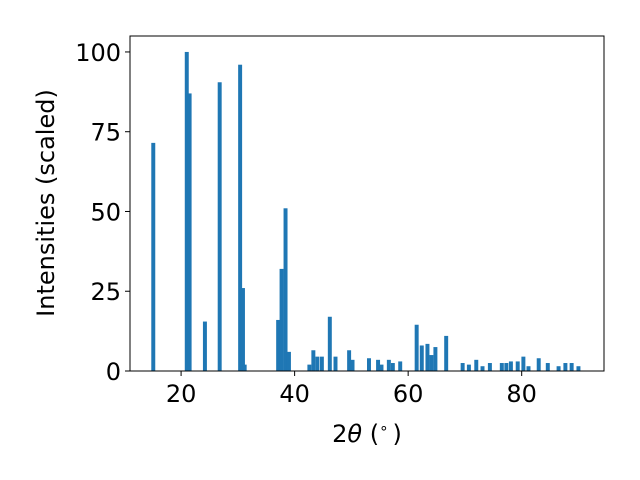  Describe the element at coordinates (46, 203) in the screenshot. I see `y-axis-label: Intensities (scaled)` at that location.